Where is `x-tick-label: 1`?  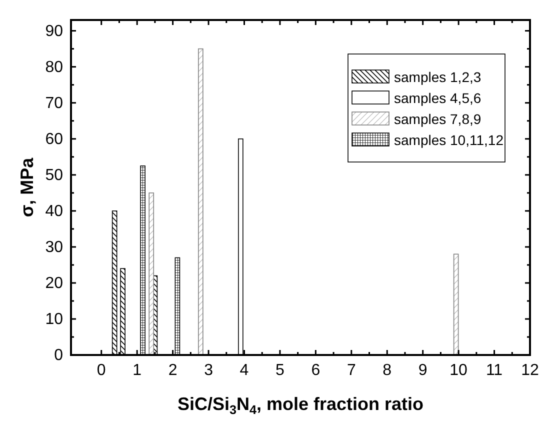
x-tick-label: 1 is located at coordinates (137, 370).